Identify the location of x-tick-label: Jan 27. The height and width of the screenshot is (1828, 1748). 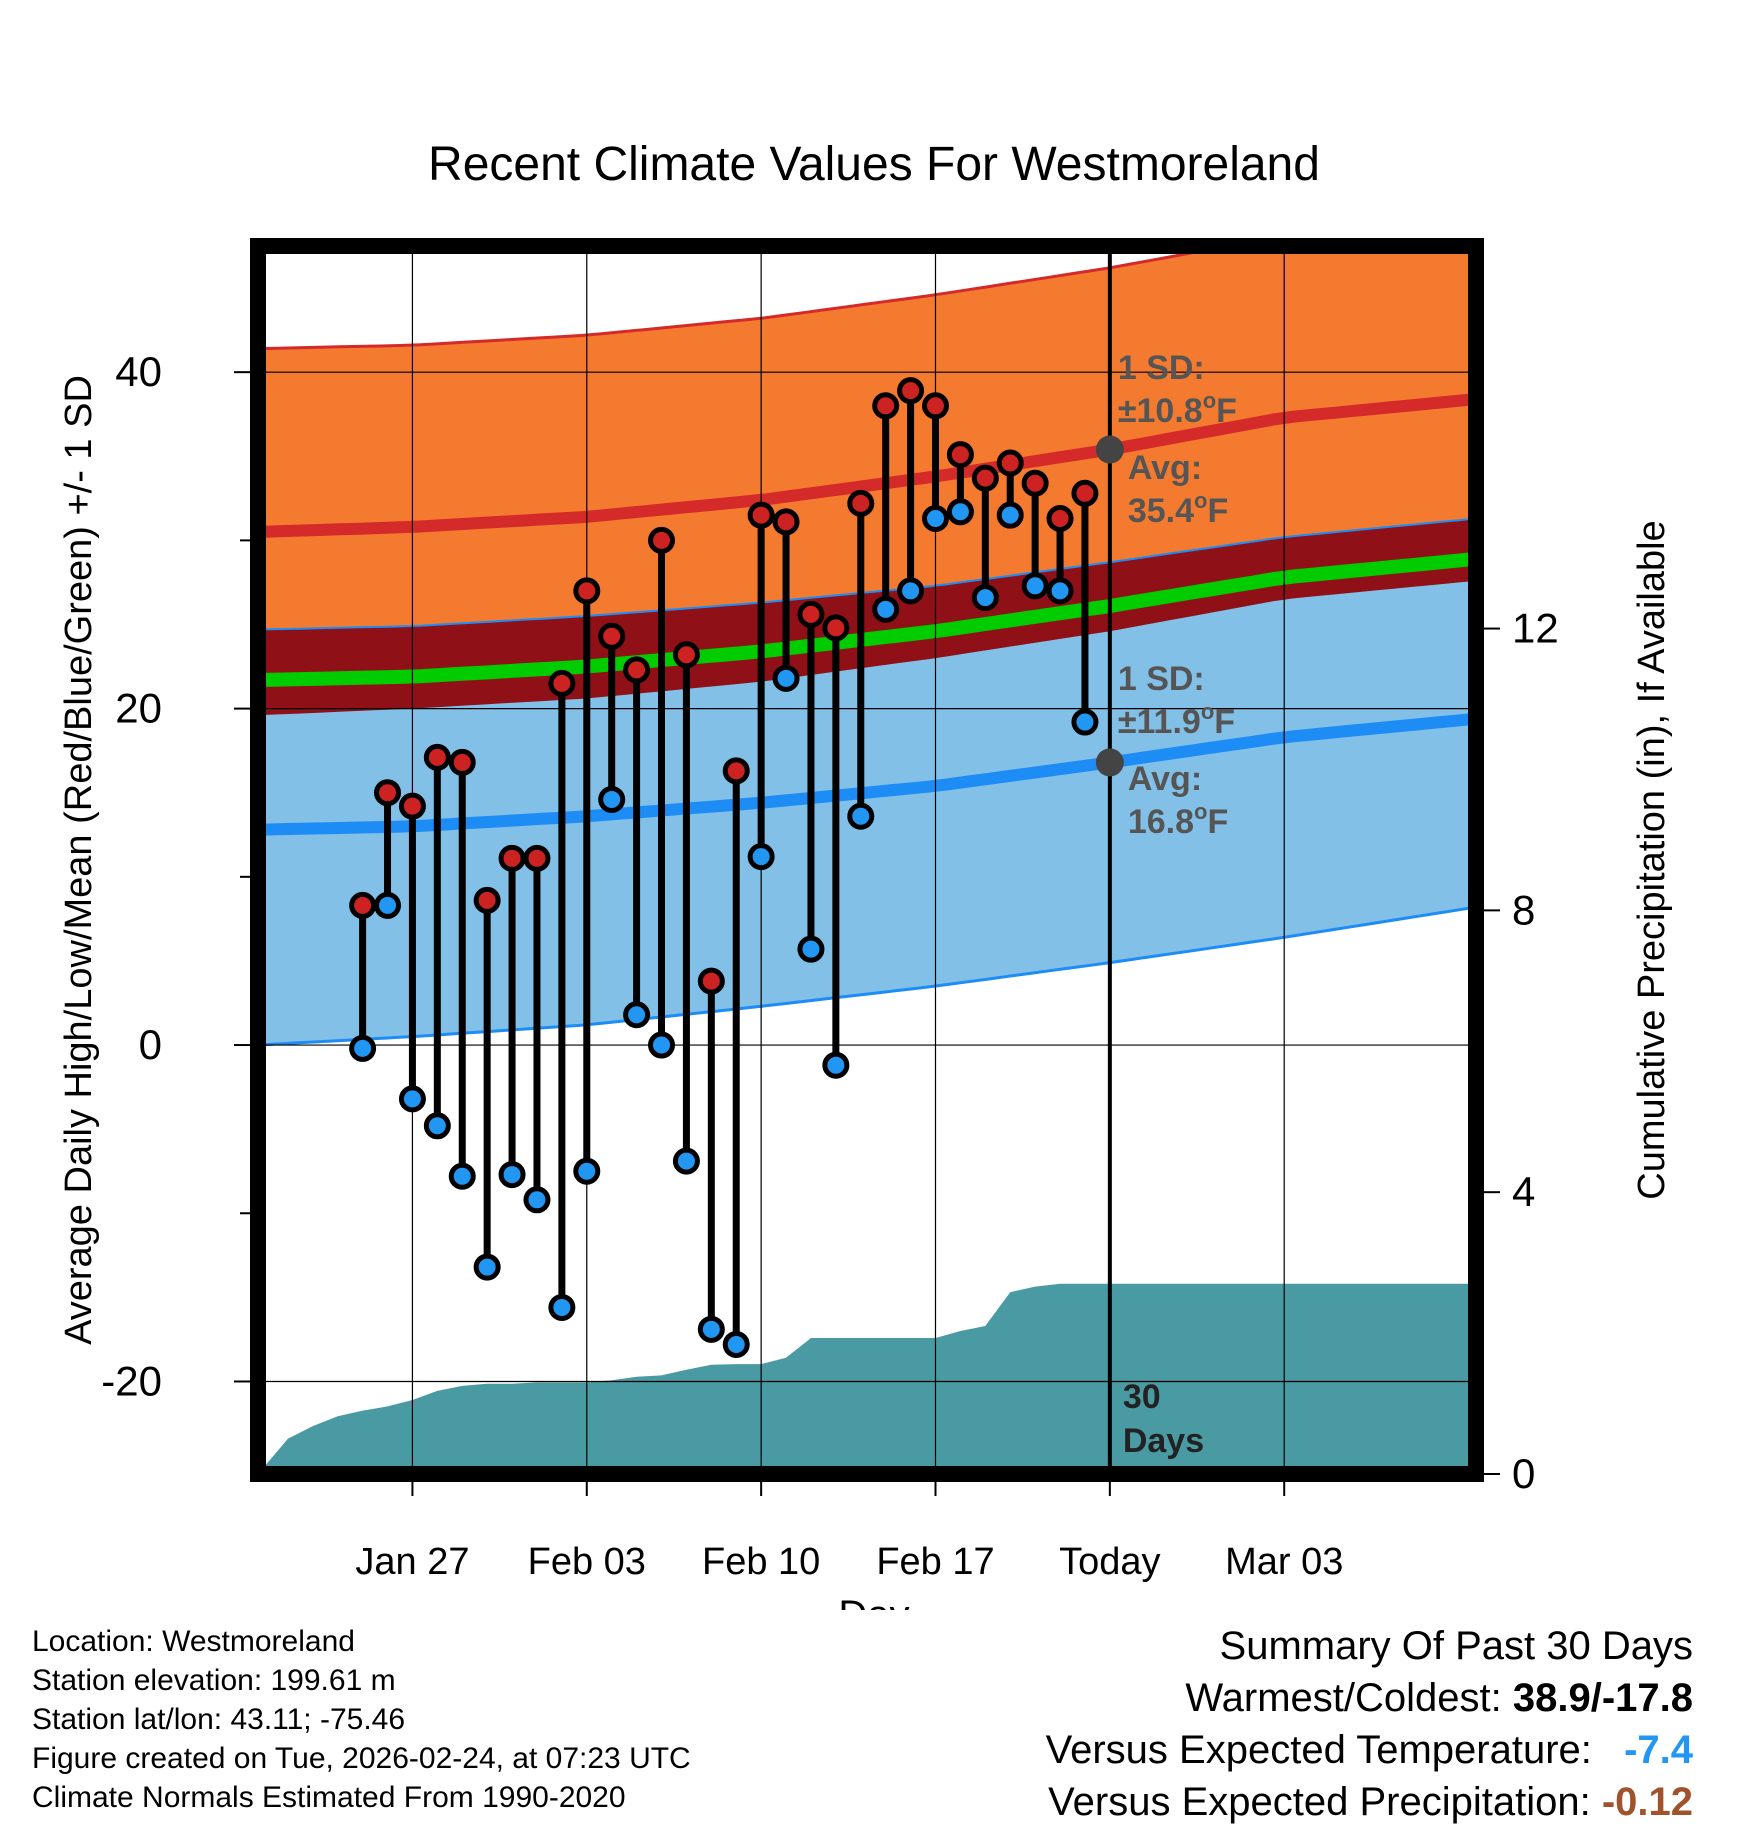
(412, 1562).